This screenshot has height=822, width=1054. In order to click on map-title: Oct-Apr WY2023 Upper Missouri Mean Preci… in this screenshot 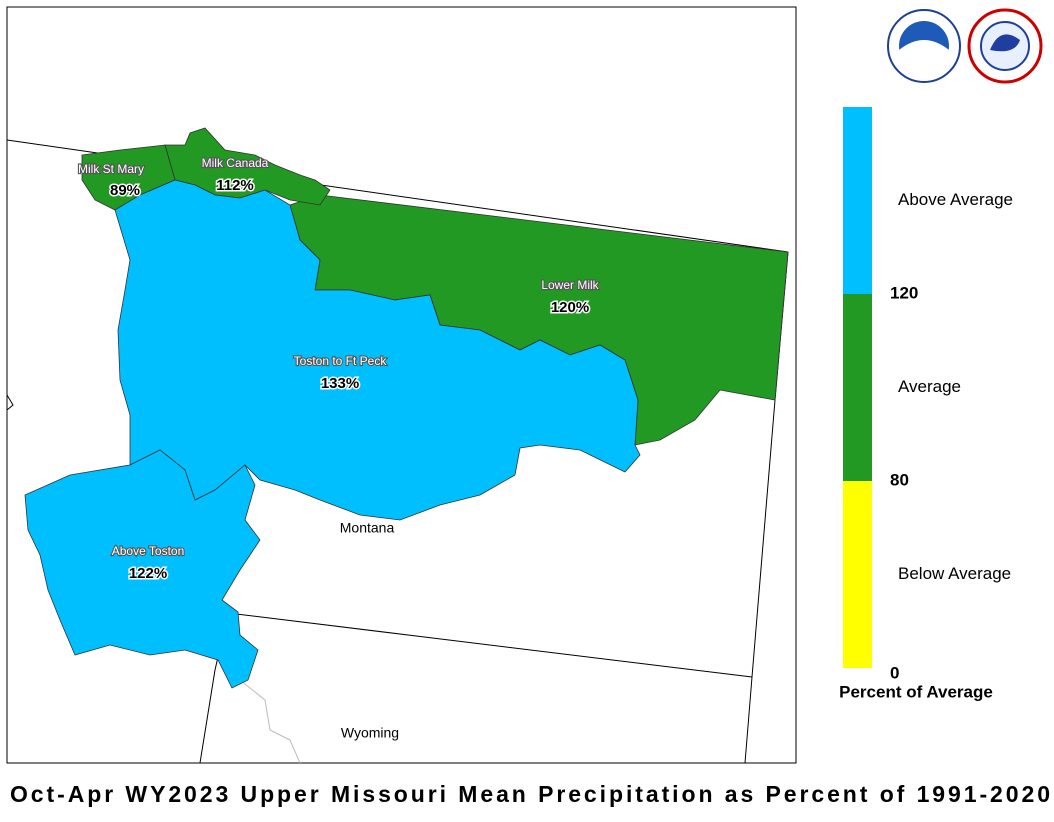, I will do `click(530, 794)`.